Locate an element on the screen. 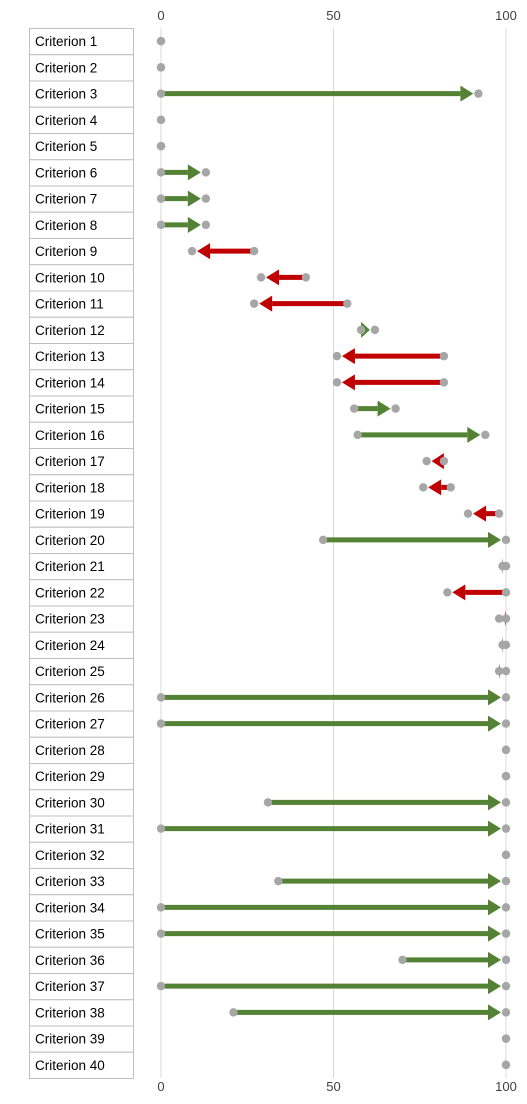  x-tick-label-bottom: 50 is located at coordinates (333, 1086).